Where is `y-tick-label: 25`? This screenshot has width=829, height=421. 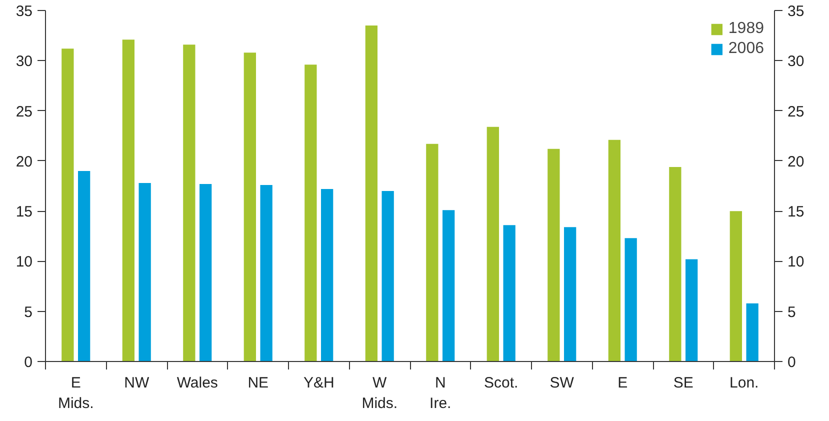 y-tick-label: 25 is located at coordinates (24, 111).